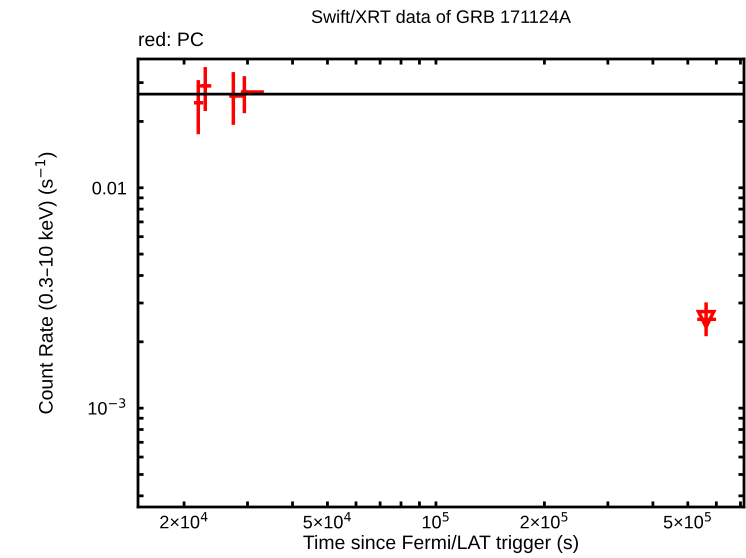  Describe the element at coordinates (109, 188) in the screenshot. I see `y-tick-label: 0.01` at that location.